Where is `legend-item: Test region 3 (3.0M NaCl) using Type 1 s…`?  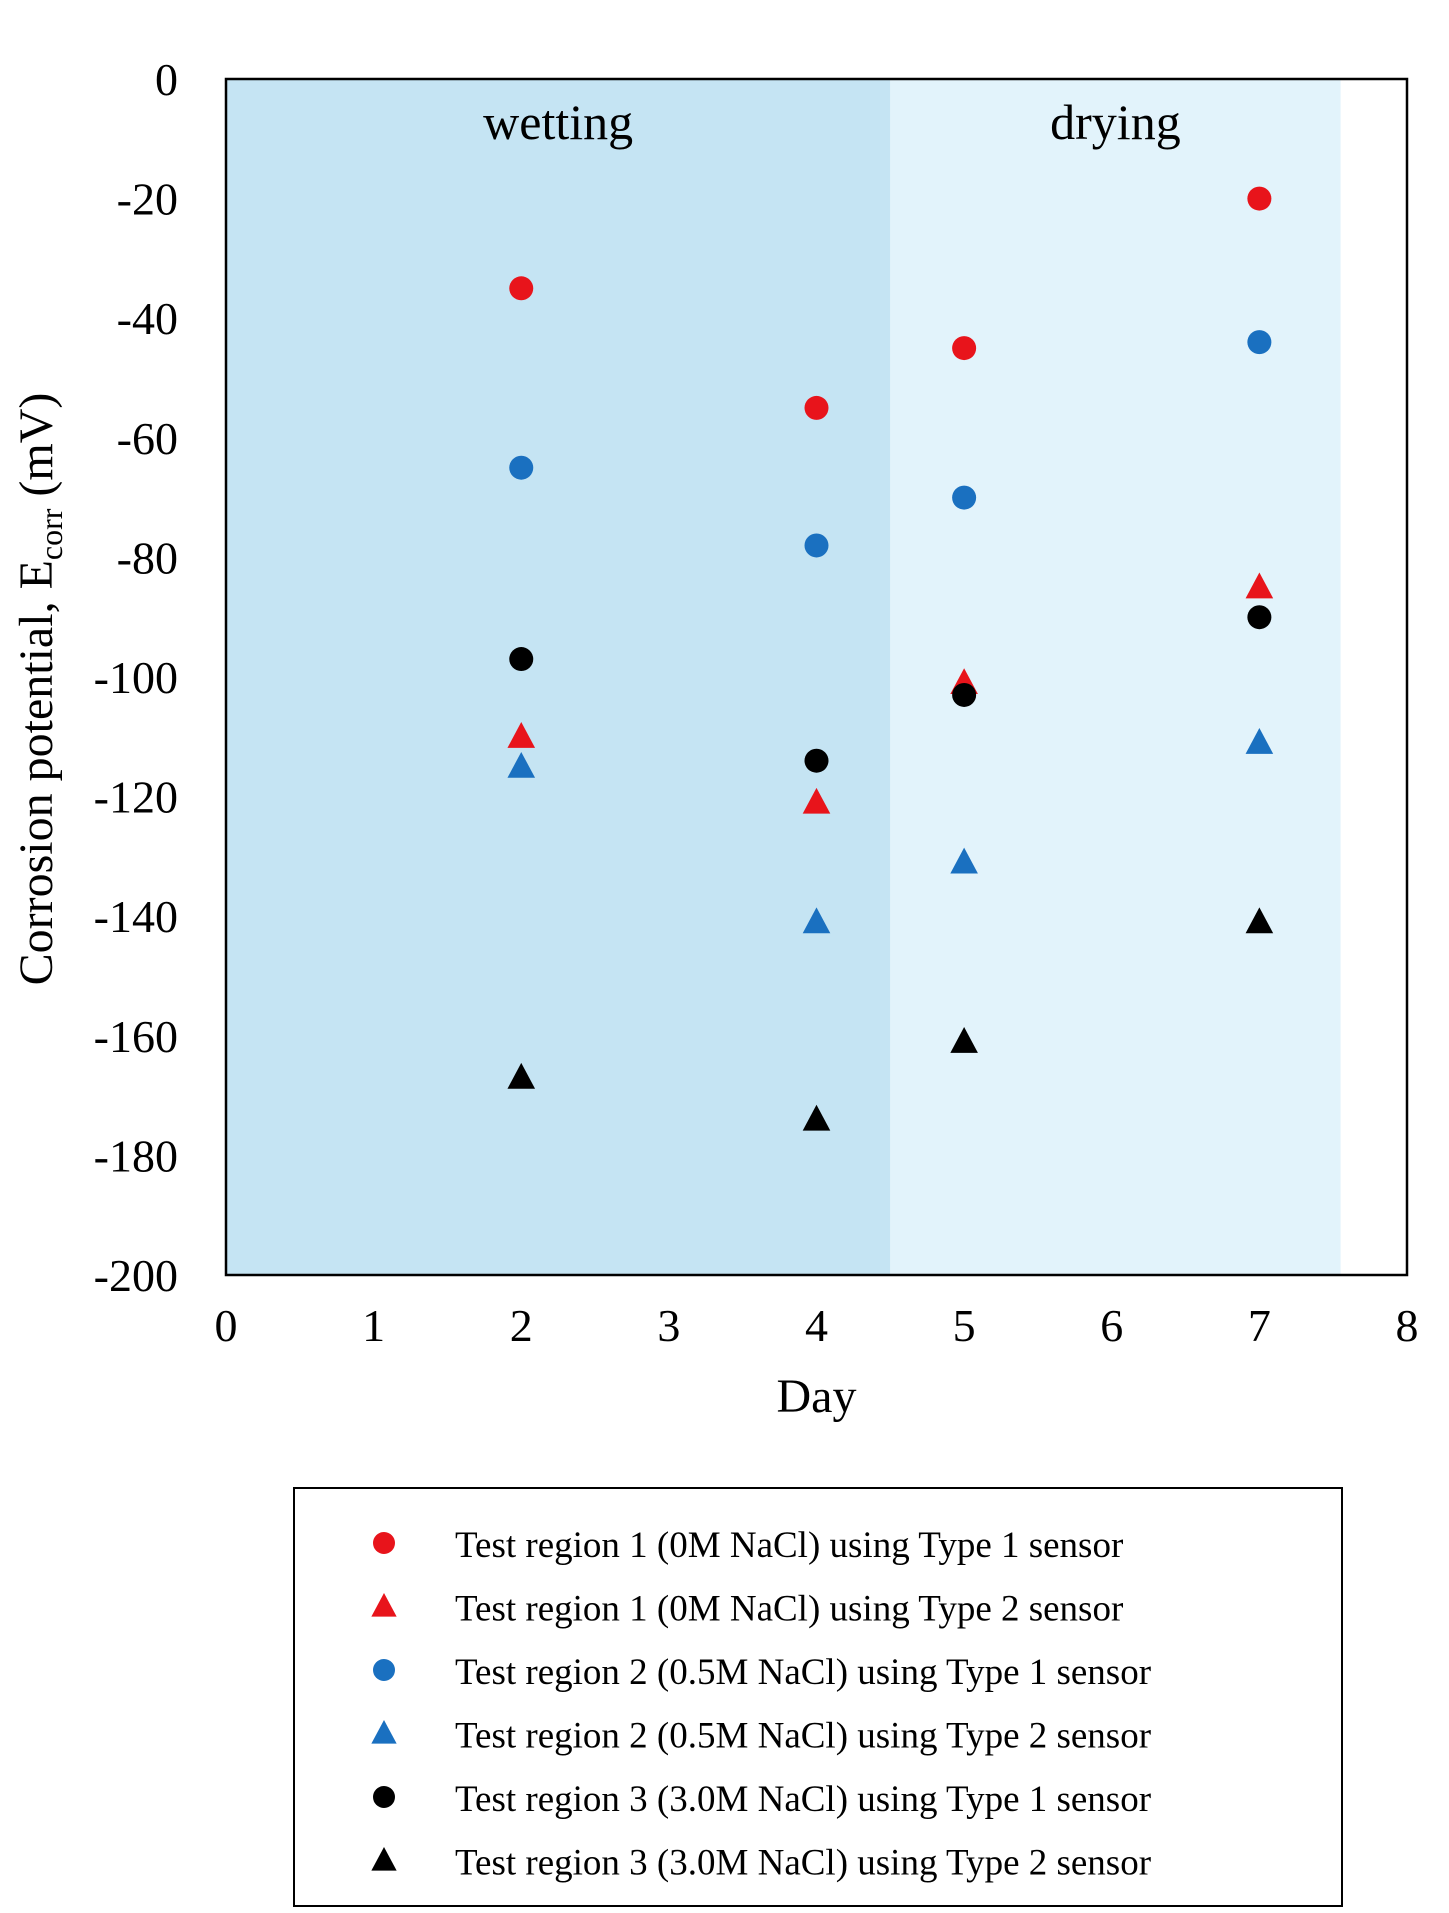
legend-item: Test region 3 (3.0M NaCl) using Type 1 s… is located at coordinates (762, 1799).